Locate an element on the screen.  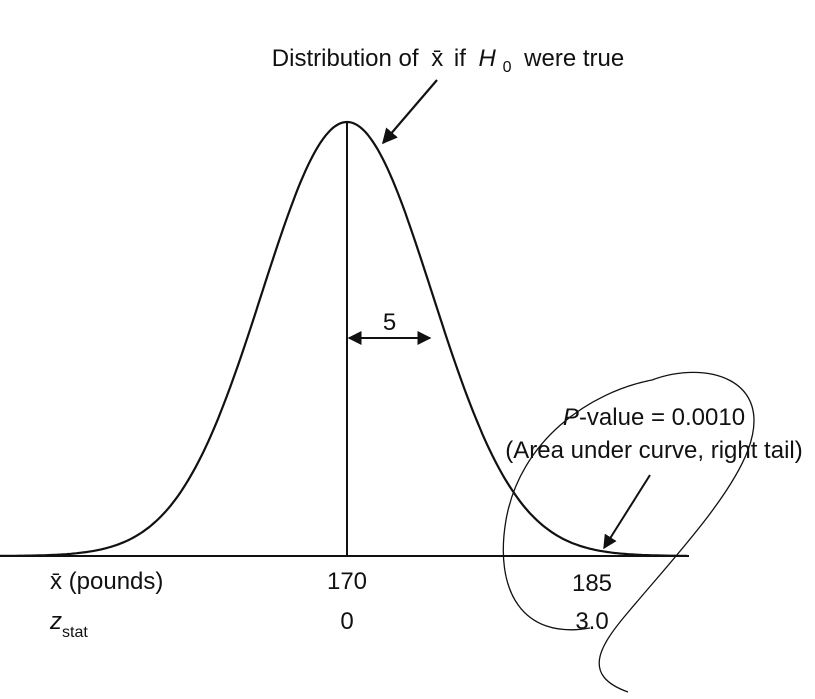
standard-error-label: 5 is located at coordinates (389, 322).